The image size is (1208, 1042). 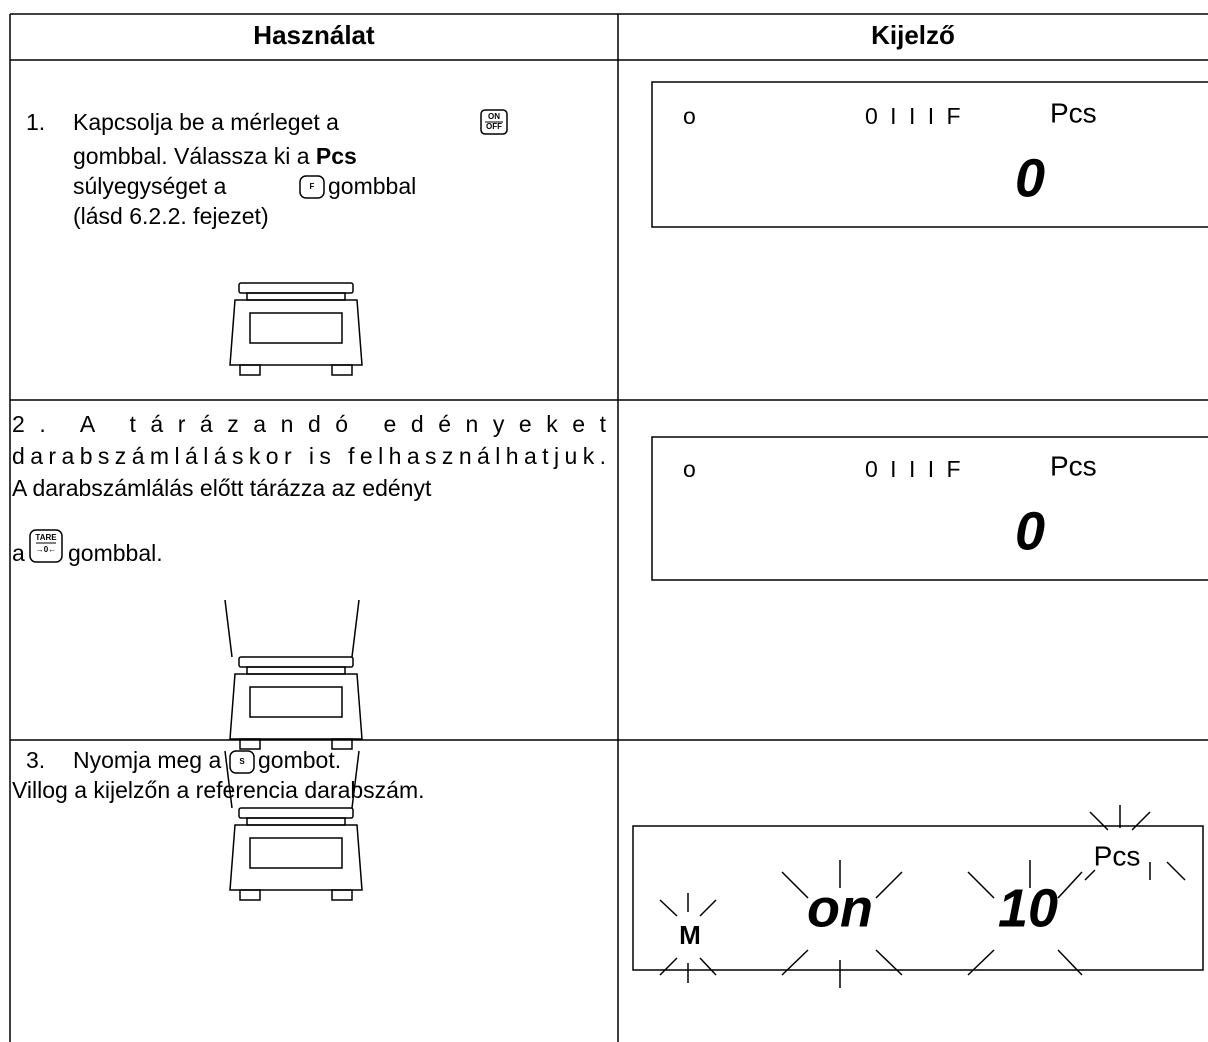 I want to click on instruction-text: gombbal. Válassza ki a Pcs, so click(x=215, y=156).